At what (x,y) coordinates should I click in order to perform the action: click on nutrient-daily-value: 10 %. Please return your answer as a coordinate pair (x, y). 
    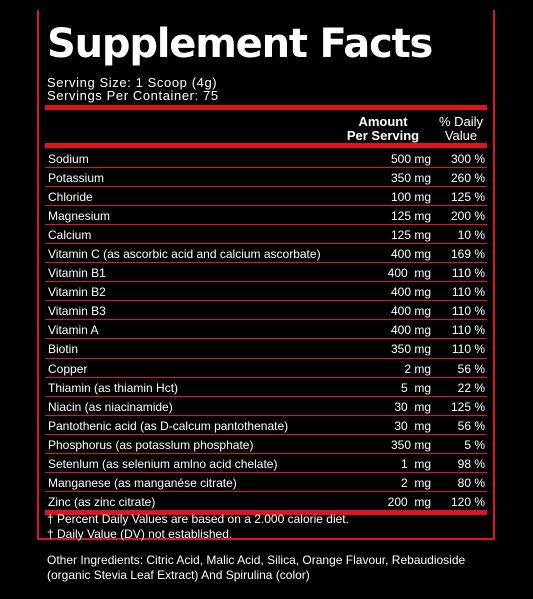
    Looking at the image, I should click on (471, 235).